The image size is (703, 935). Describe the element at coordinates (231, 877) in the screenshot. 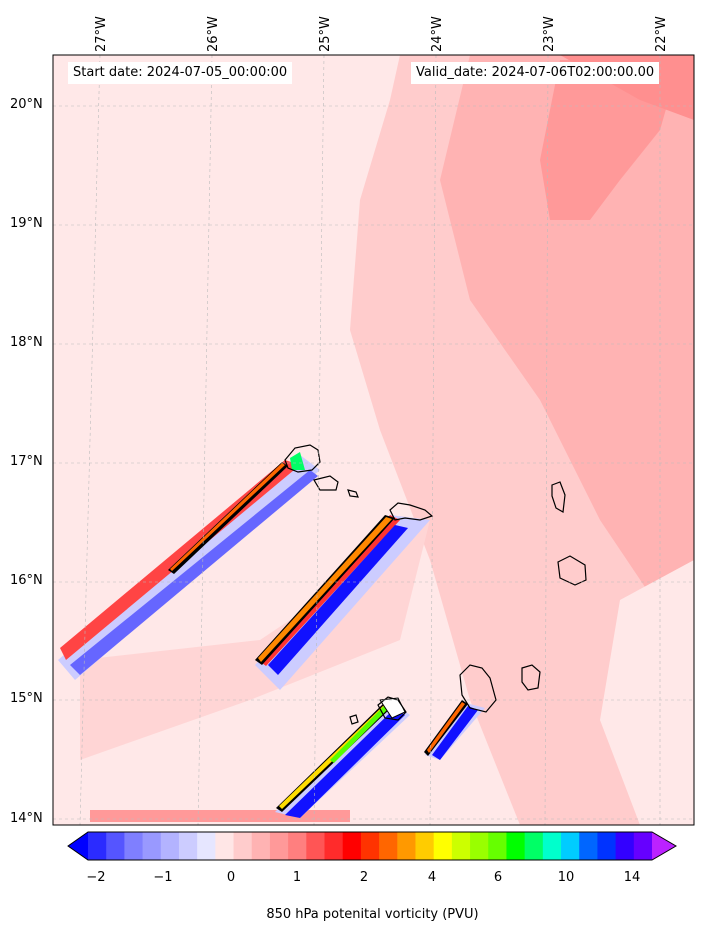

I see `colorbar-tick: 0` at that location.